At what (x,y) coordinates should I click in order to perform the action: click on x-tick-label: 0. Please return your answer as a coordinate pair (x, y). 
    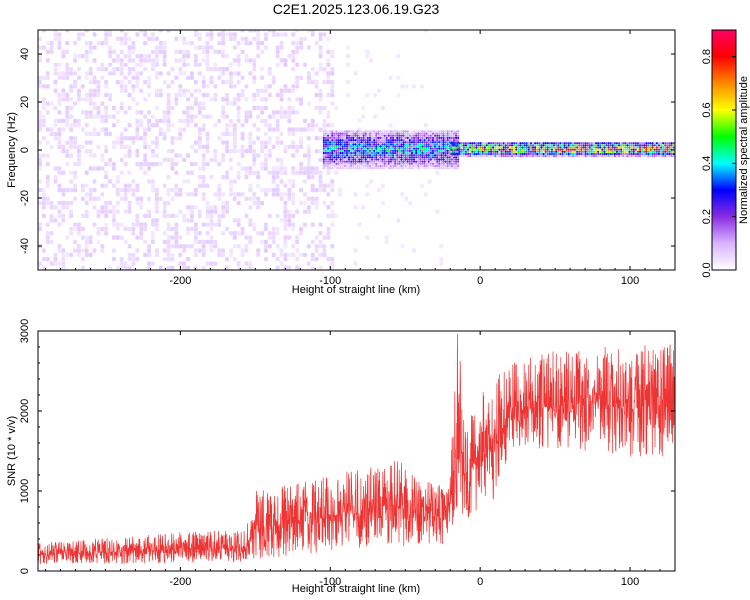
    Looking at the image, I should click on (480, 582).